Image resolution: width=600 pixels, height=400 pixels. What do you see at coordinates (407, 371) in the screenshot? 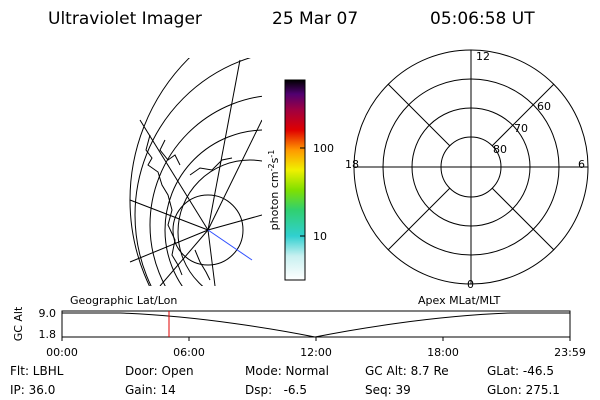
I see `status-field: GC Alt: 8.7 Re` at bounding box center [407, 371].